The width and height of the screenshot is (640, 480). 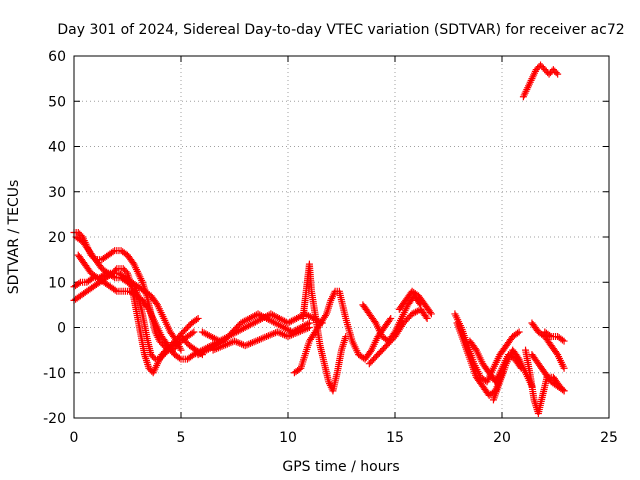 What do you see at coordinates (181, 438) in the screenshot?
I see `x-tick-label: 5` at bounding box center [181, 438].